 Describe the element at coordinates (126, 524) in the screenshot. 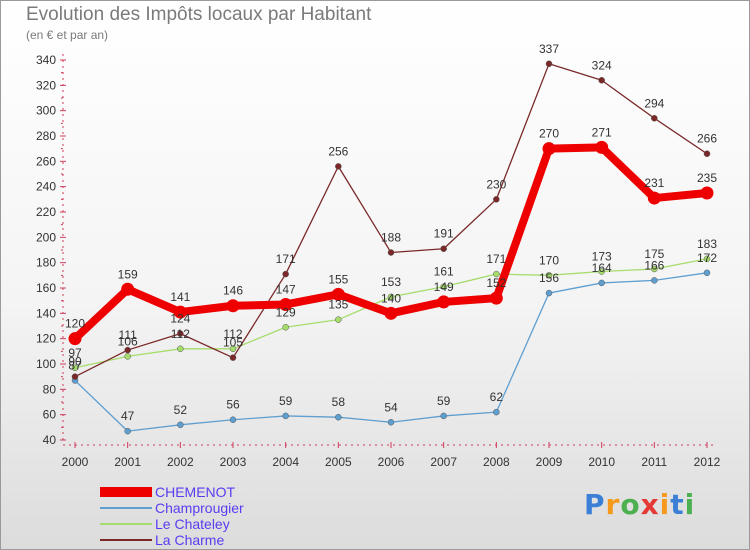

I see `legend-swatch-le-chateley` at that location.